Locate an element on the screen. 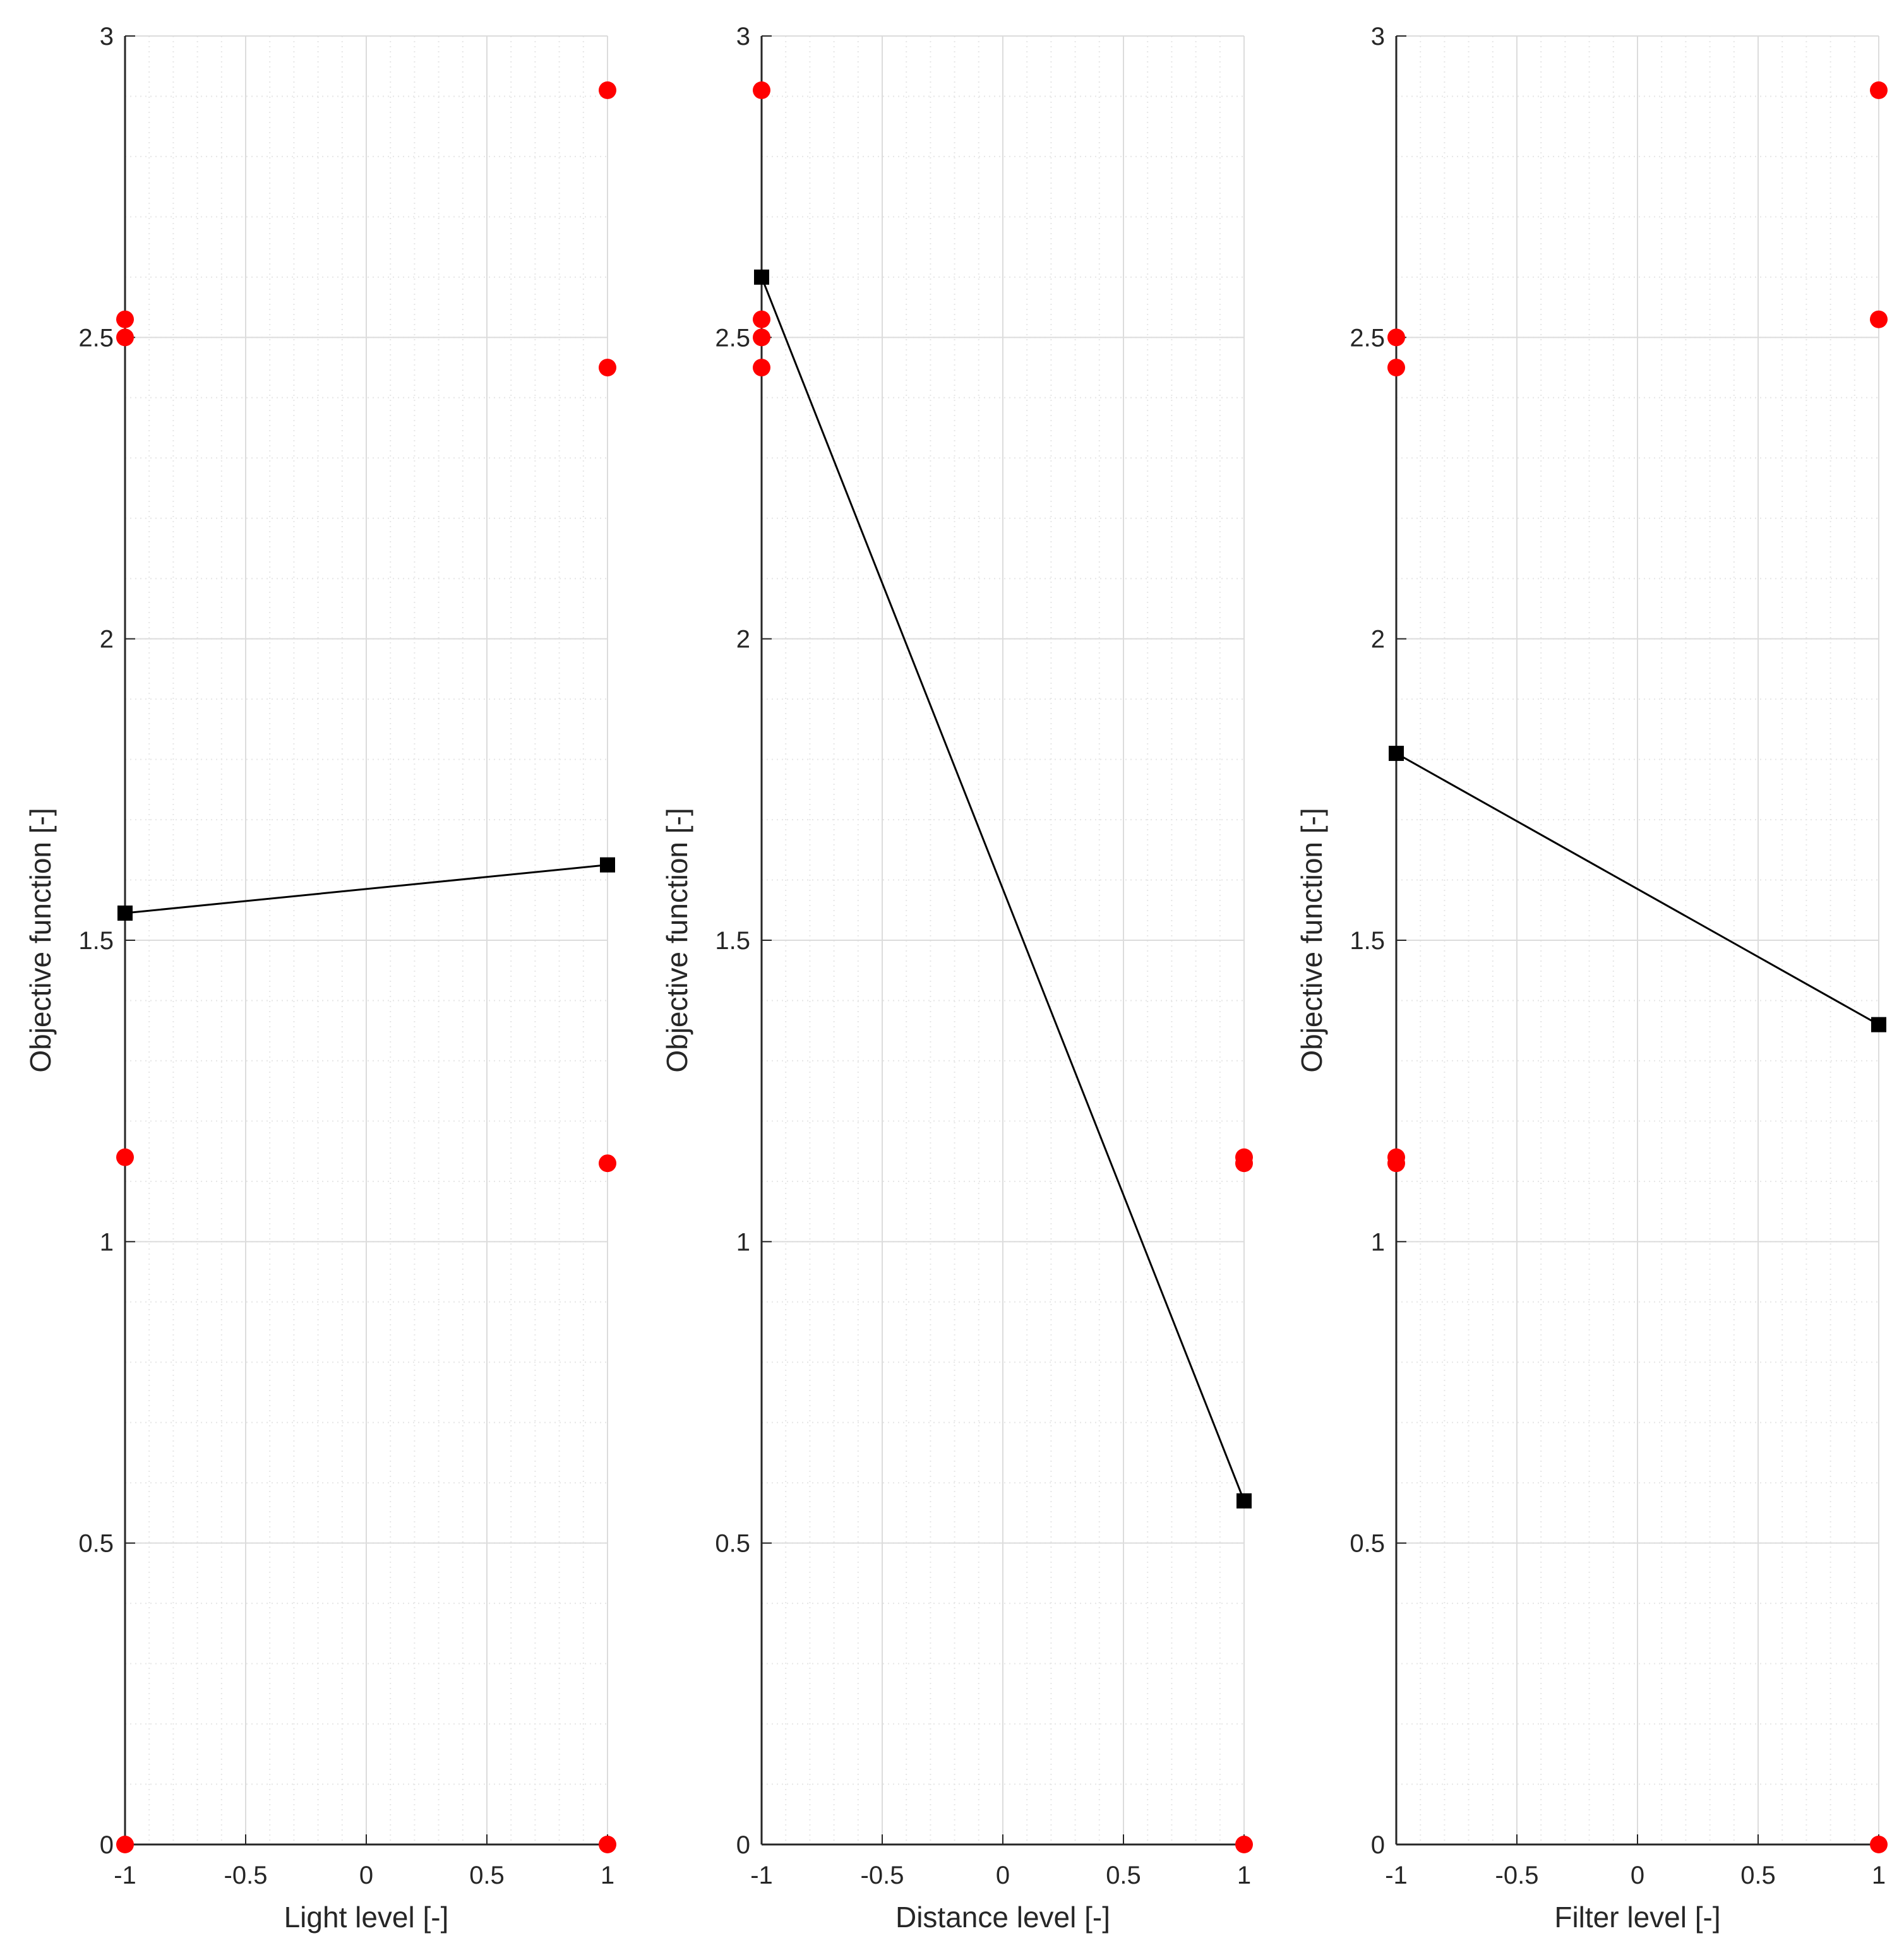 The width and height of the screenshot is (1904, 1943). x-axis-label: Distance level [-] is located at coordinates (1002, 1918).